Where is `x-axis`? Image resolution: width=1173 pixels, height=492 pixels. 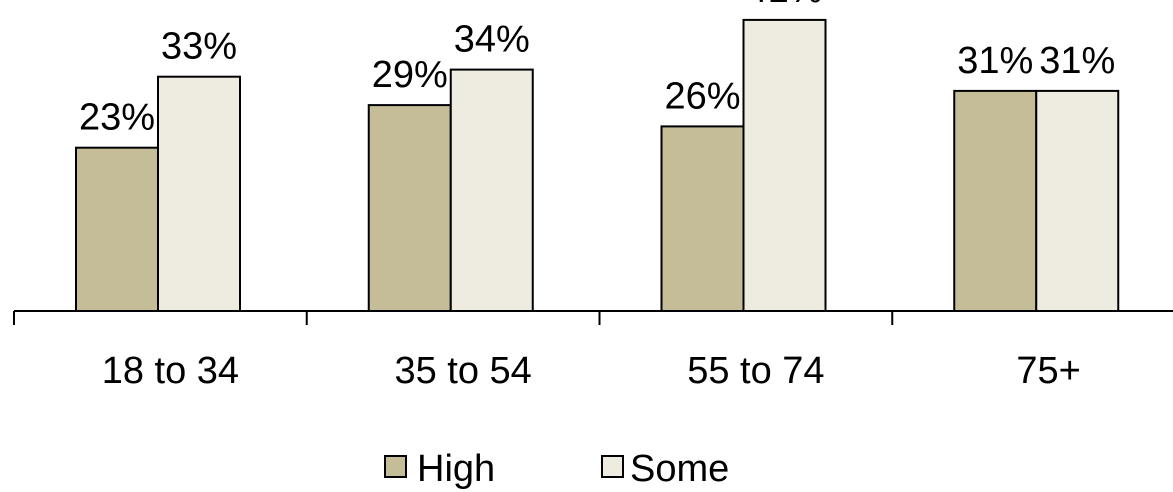 x-axis is located at coordinates (593, 317).